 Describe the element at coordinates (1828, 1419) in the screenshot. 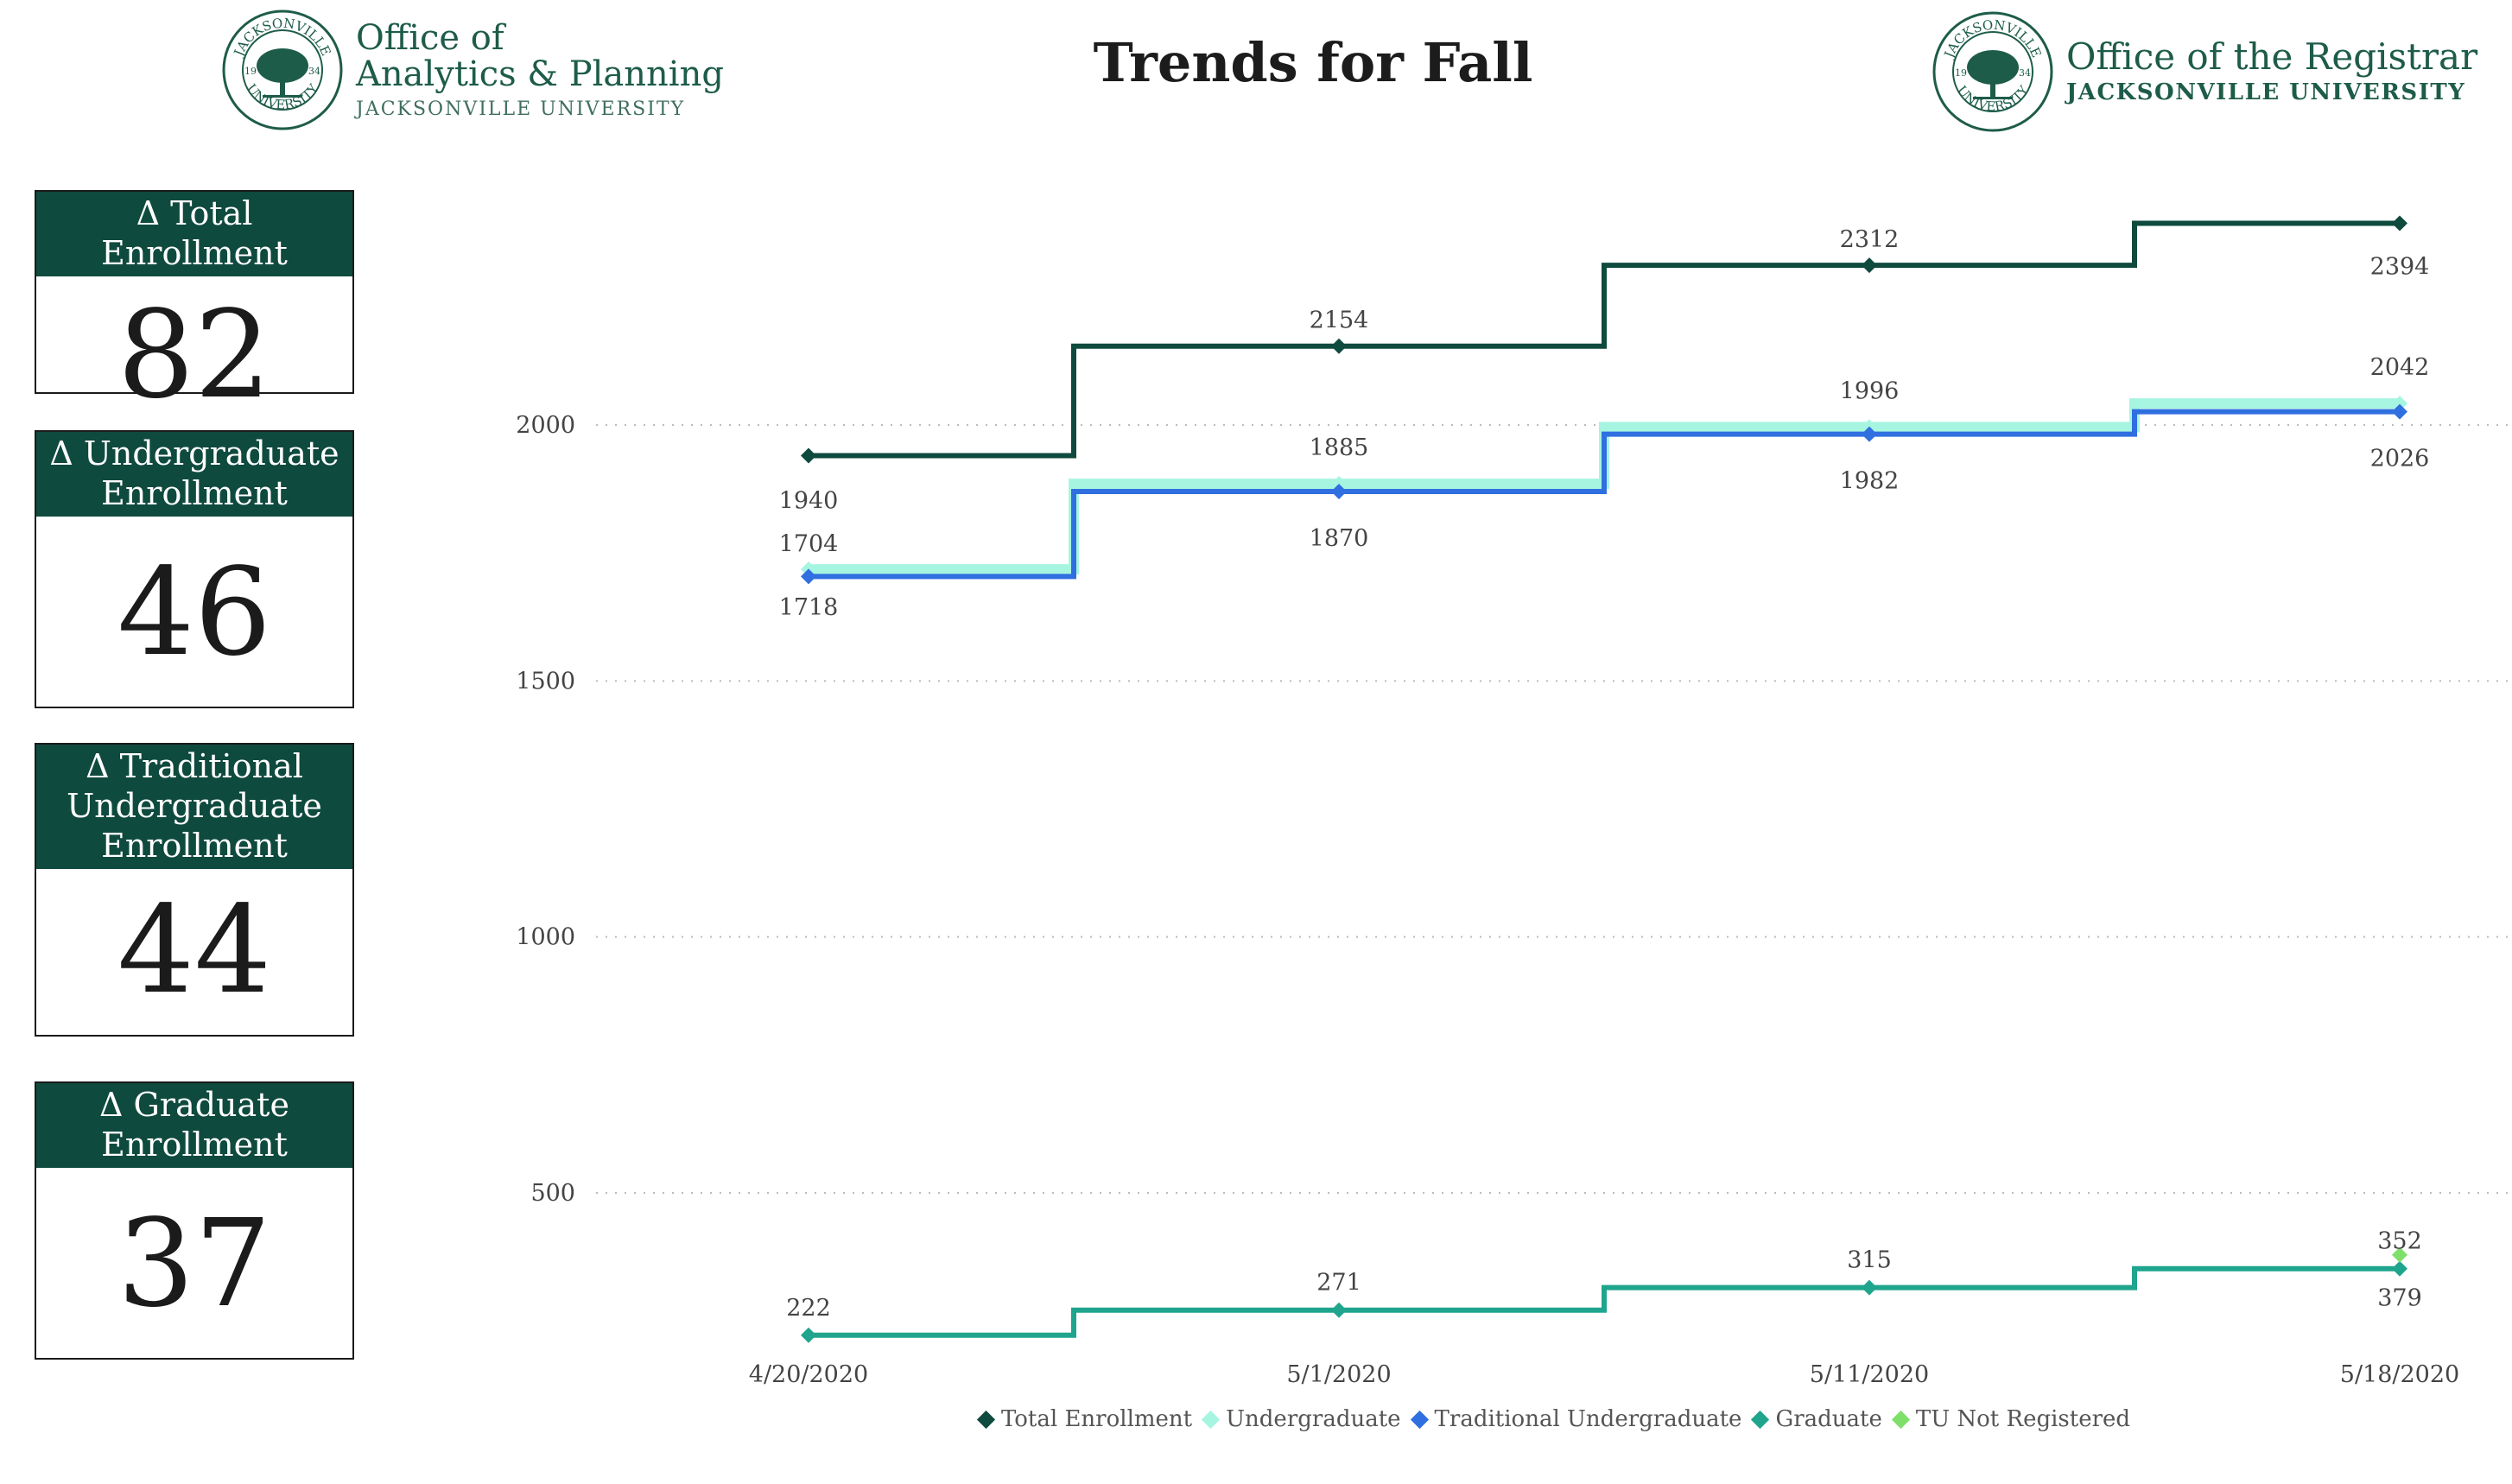

I see `legend-label: Graduate` at that location.